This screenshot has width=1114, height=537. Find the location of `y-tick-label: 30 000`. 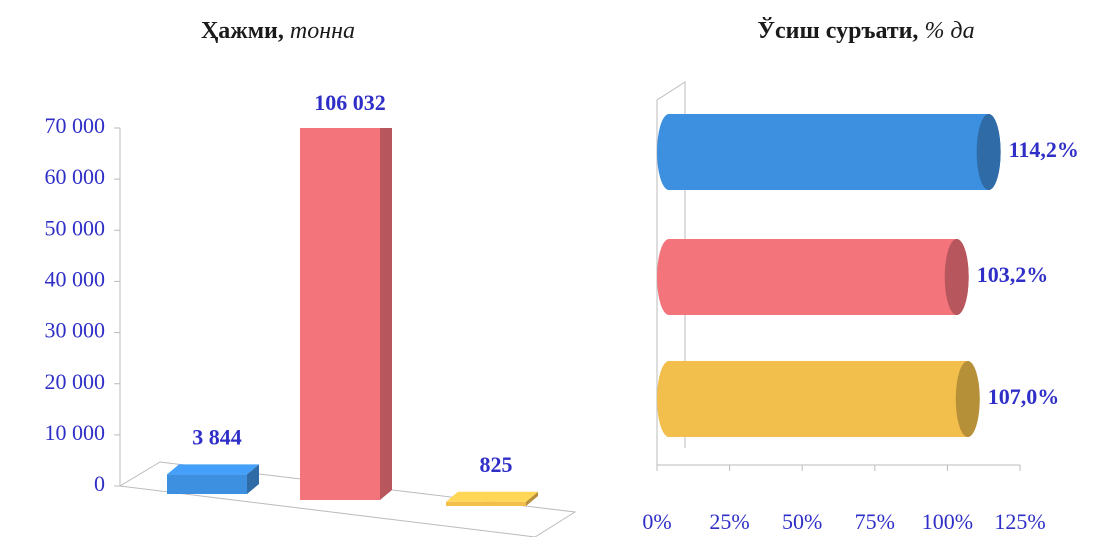

y-tick-label: 30 000 is located at coordinates (75, 330).